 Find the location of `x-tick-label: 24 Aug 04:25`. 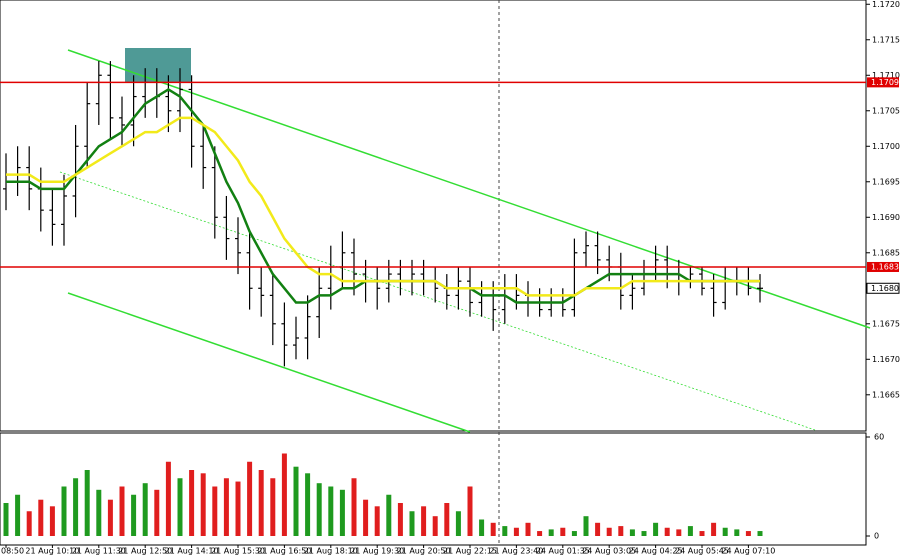

x-tick-label: 24 Aug 04:25 is located at coordinates (656, 551).